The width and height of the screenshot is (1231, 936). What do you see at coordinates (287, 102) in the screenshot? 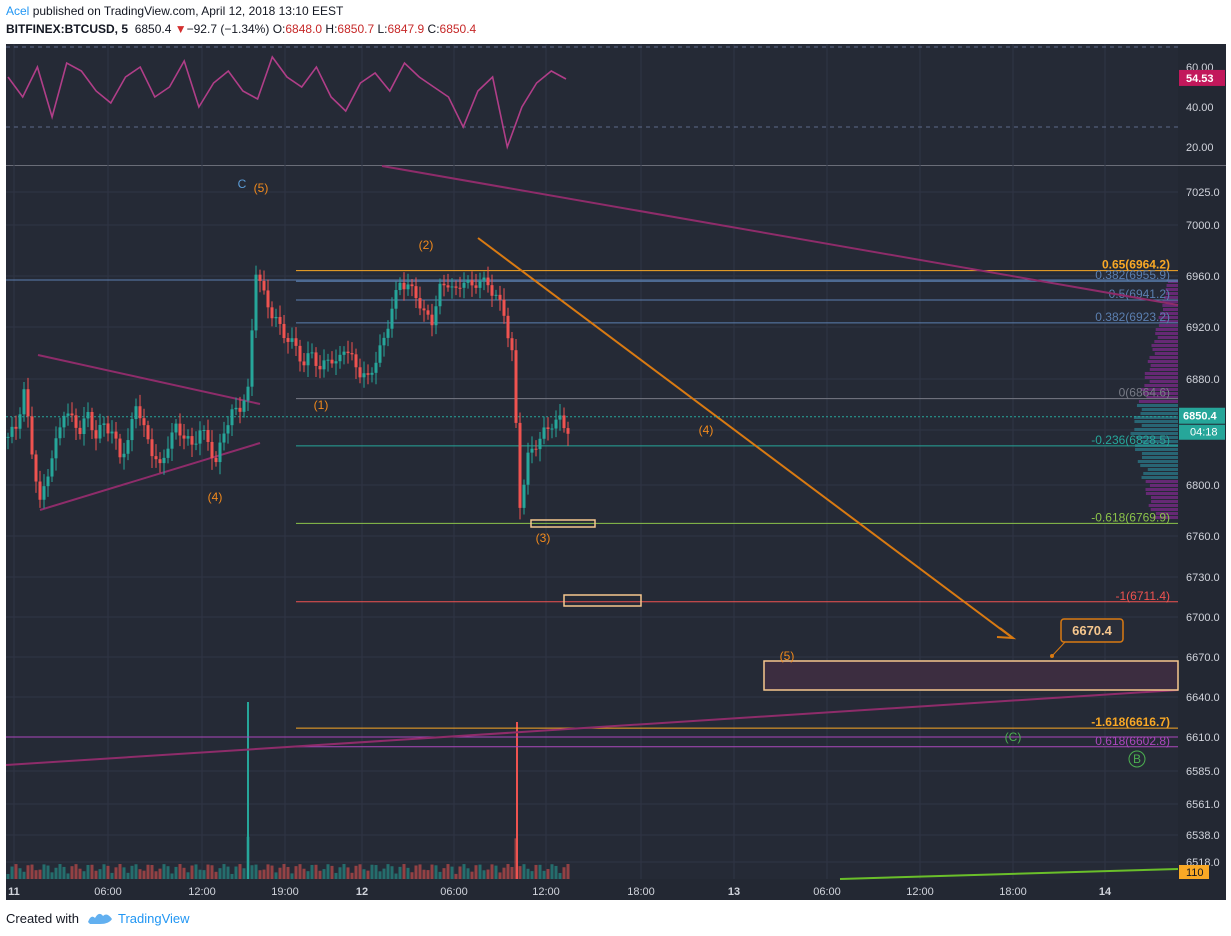
I see `rsi-line` at bounding box center [287, 102].